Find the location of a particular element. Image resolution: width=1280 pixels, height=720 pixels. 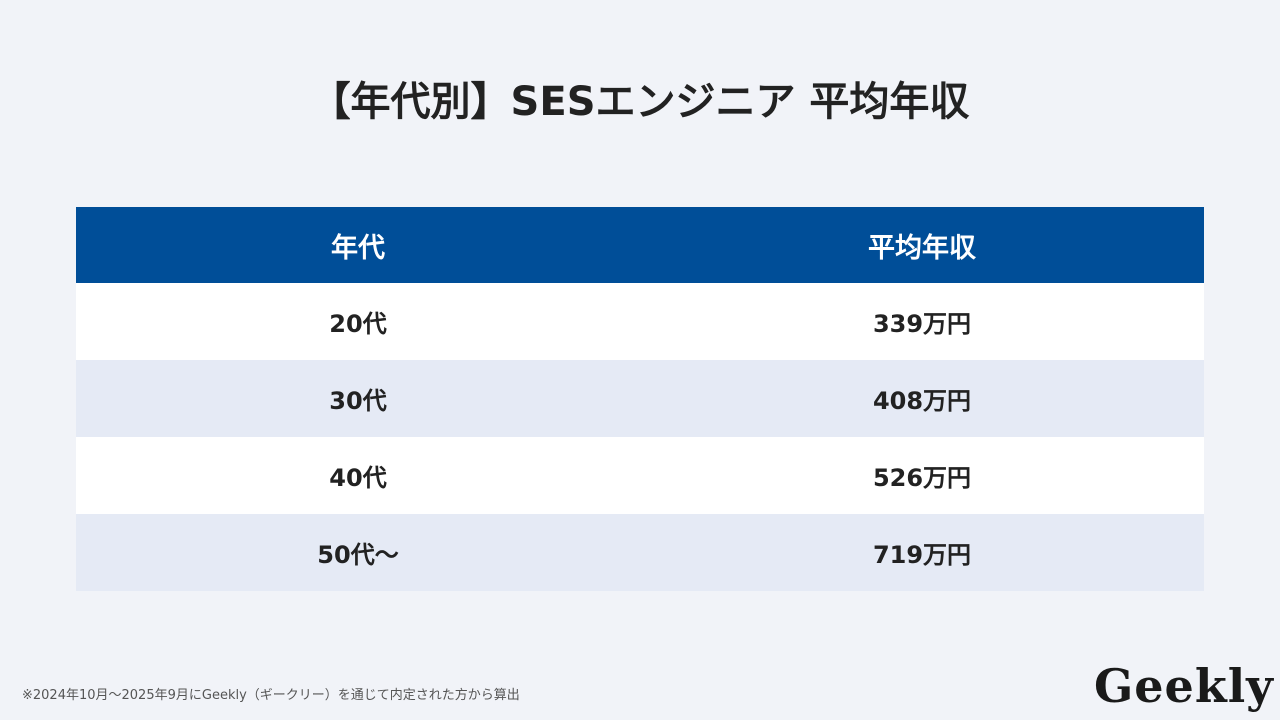

table-row: 20代 339万円 is located at coordinates (640, 321).